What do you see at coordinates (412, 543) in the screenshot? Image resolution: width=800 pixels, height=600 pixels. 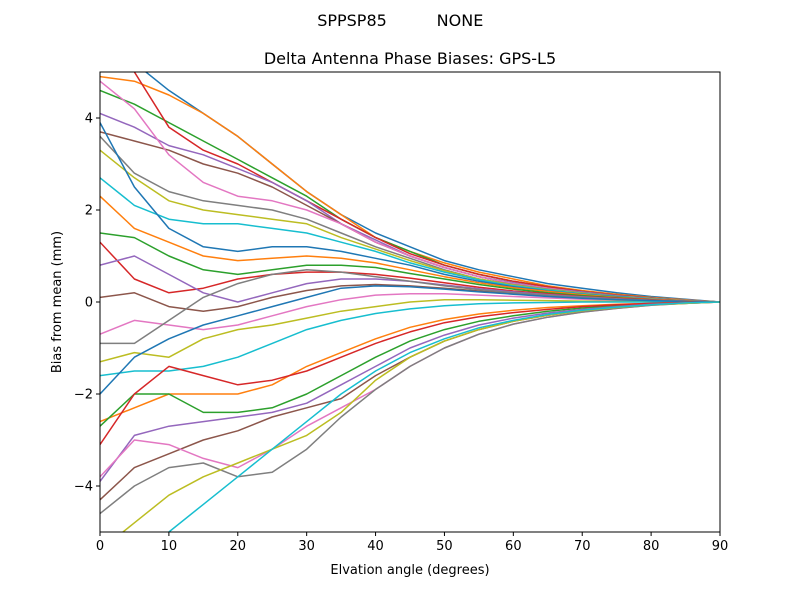 I see `x-axis-ticks: 0 10 20 30 40 50 60 70 80 90` at bounding box center [412, 543].